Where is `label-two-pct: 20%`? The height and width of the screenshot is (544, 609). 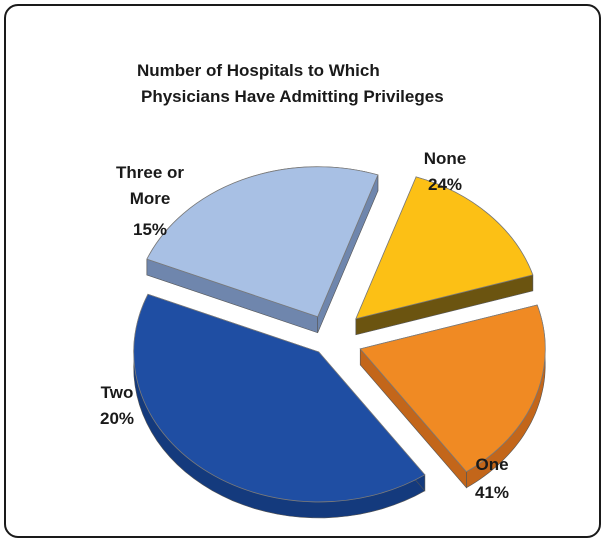 label-two-pct: 20% is located at coordinates (117, 418).